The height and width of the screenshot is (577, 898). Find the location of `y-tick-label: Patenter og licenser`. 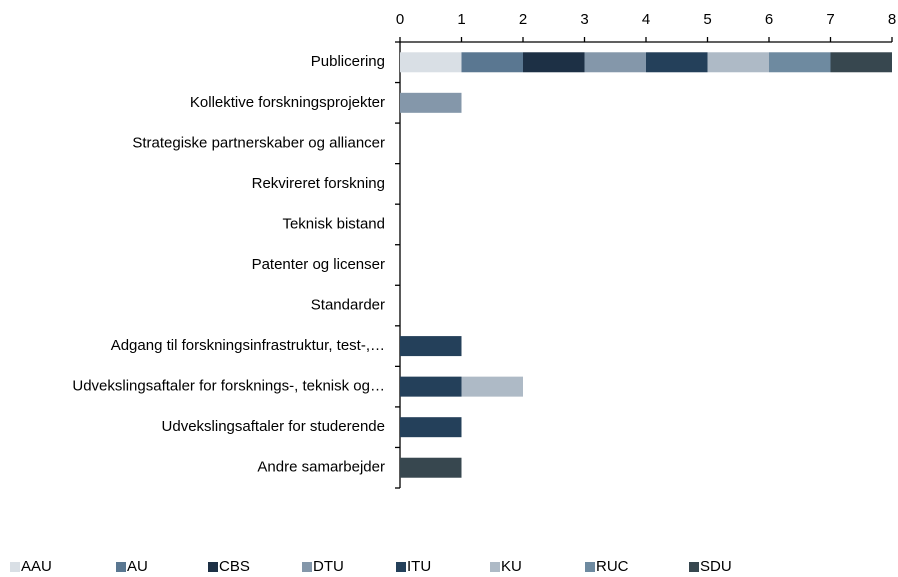

y-tick-label: Patenter og licenser is located at coordinates (318, 264).